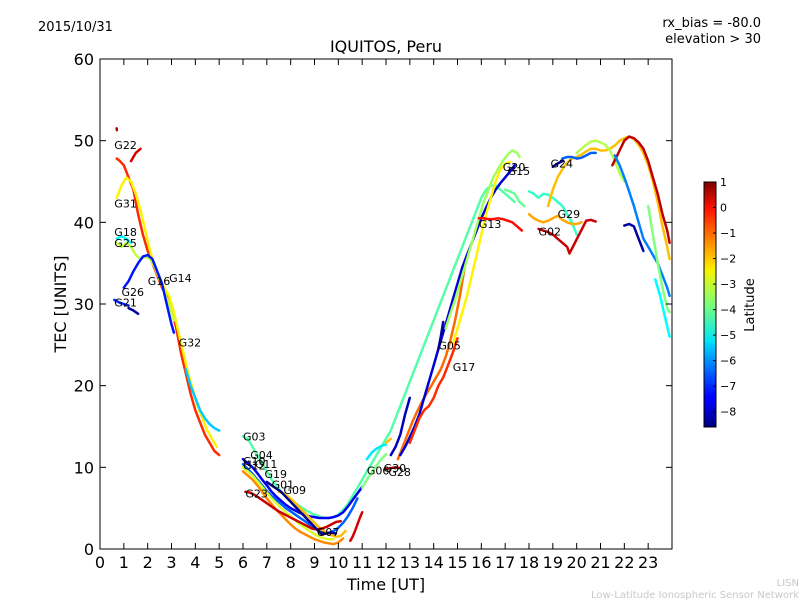  I want to click on satellite-label: G02, so click(550, 231).